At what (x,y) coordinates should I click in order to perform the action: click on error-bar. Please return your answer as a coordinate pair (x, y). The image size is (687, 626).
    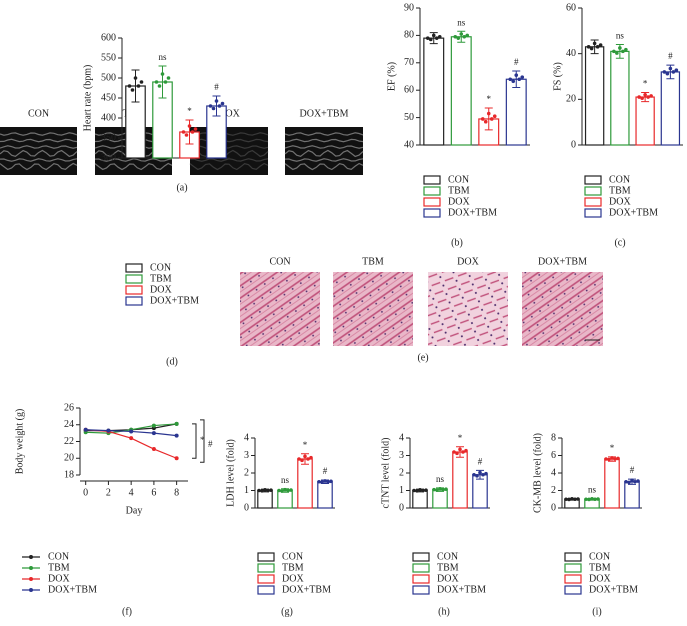
    Looking at the image, I should click on (162, 82).